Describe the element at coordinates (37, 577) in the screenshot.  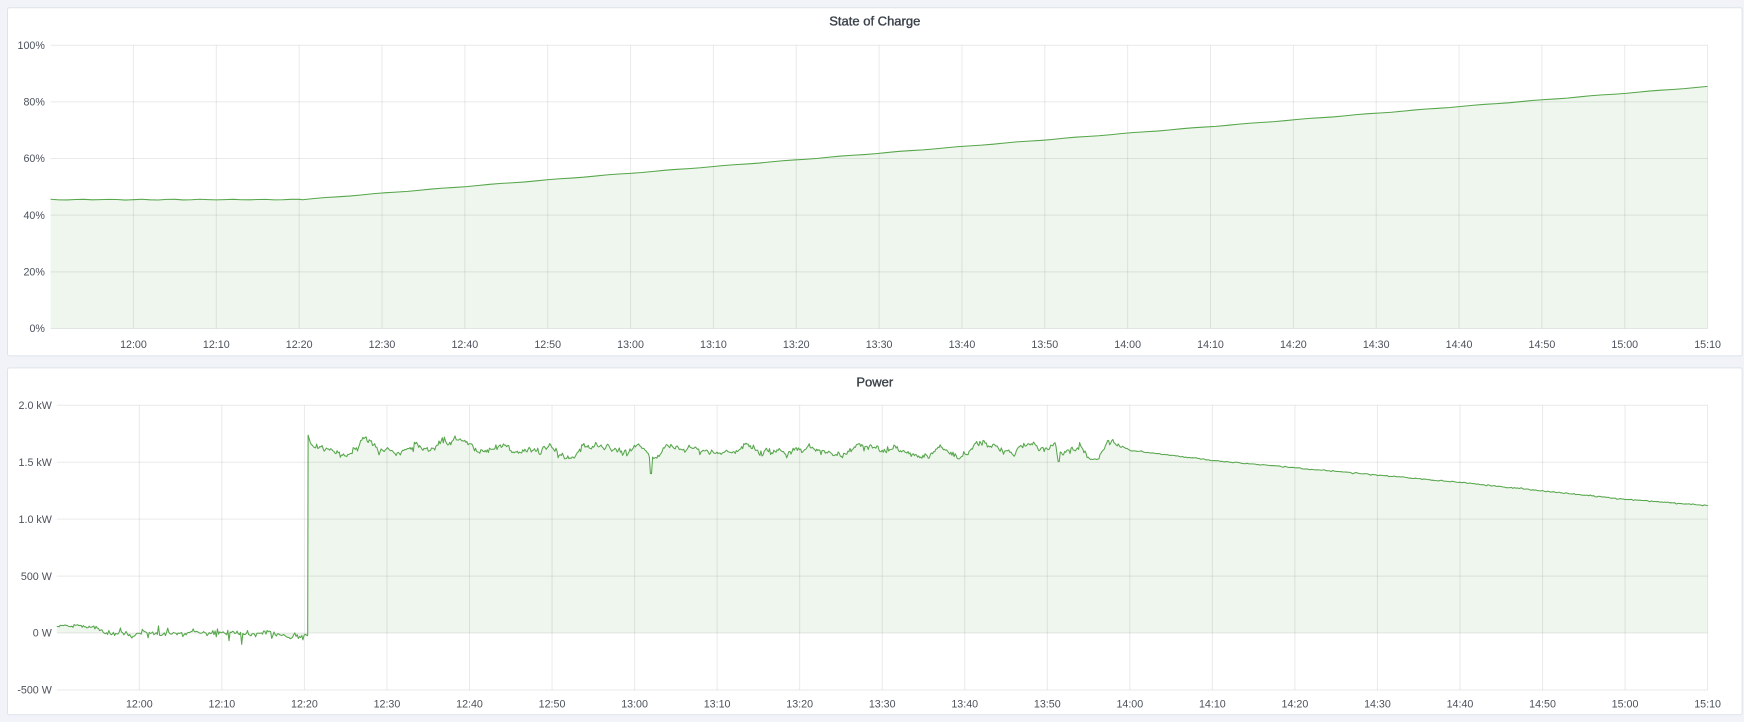
I see `svg-text: 500 W` at that location.